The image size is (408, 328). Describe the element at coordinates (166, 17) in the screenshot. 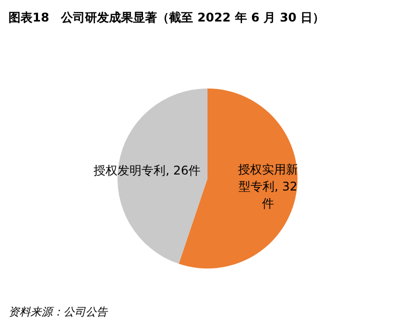

I see `chart-title: 图表18 公司研发成果显著（截至 2022 年 6 月 30 日）` at that location.